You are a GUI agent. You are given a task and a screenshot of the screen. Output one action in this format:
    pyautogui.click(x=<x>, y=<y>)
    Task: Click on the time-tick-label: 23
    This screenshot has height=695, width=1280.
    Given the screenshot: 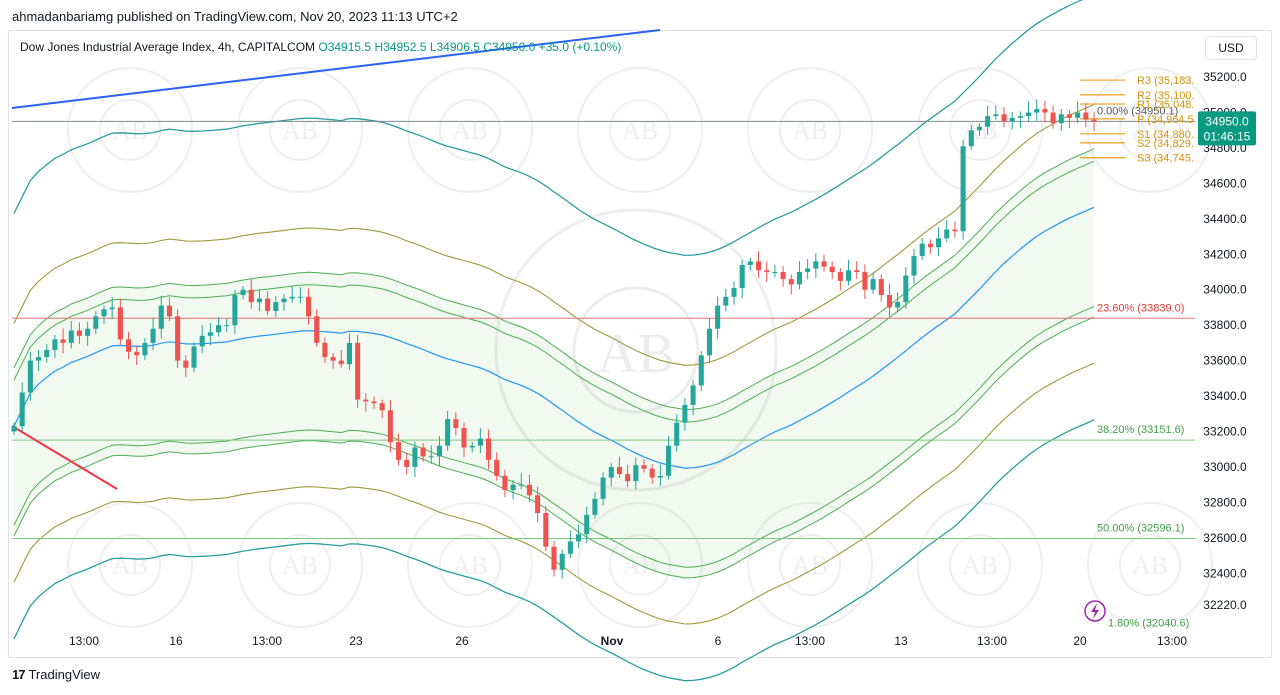 What is the action you would take?
    pyautogui.click(x=356, y=641)
    